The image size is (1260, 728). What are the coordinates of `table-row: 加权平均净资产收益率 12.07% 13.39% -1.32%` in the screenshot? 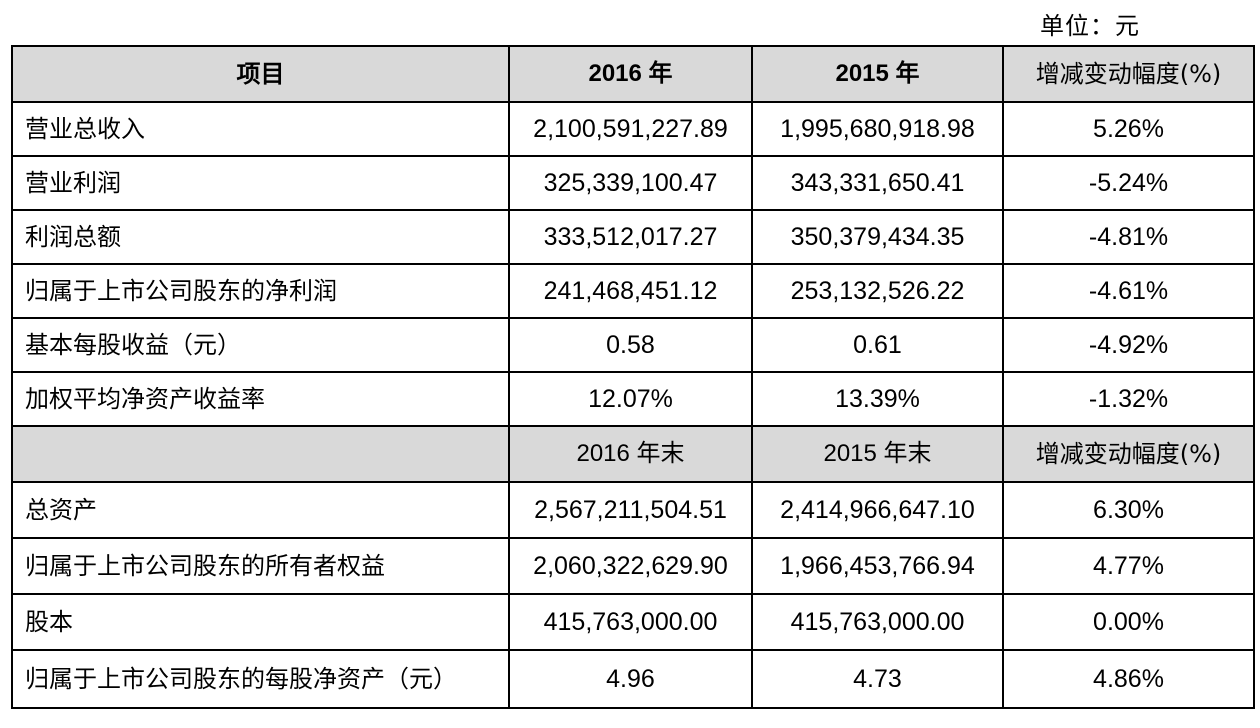 It's located at (633, 399).